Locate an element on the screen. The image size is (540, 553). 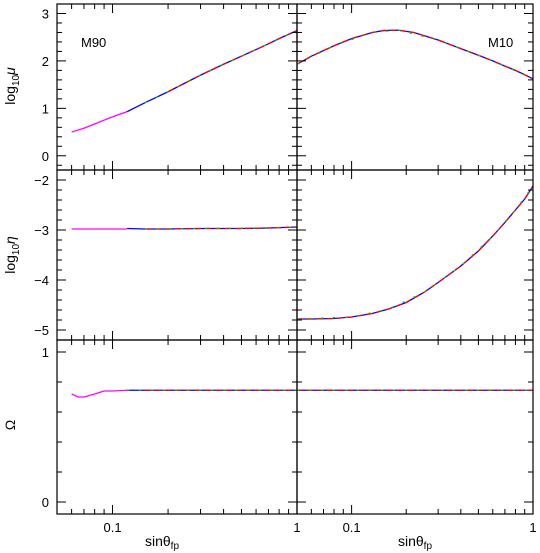
y-tick-label: 3 is located at coordinates (45, 13).